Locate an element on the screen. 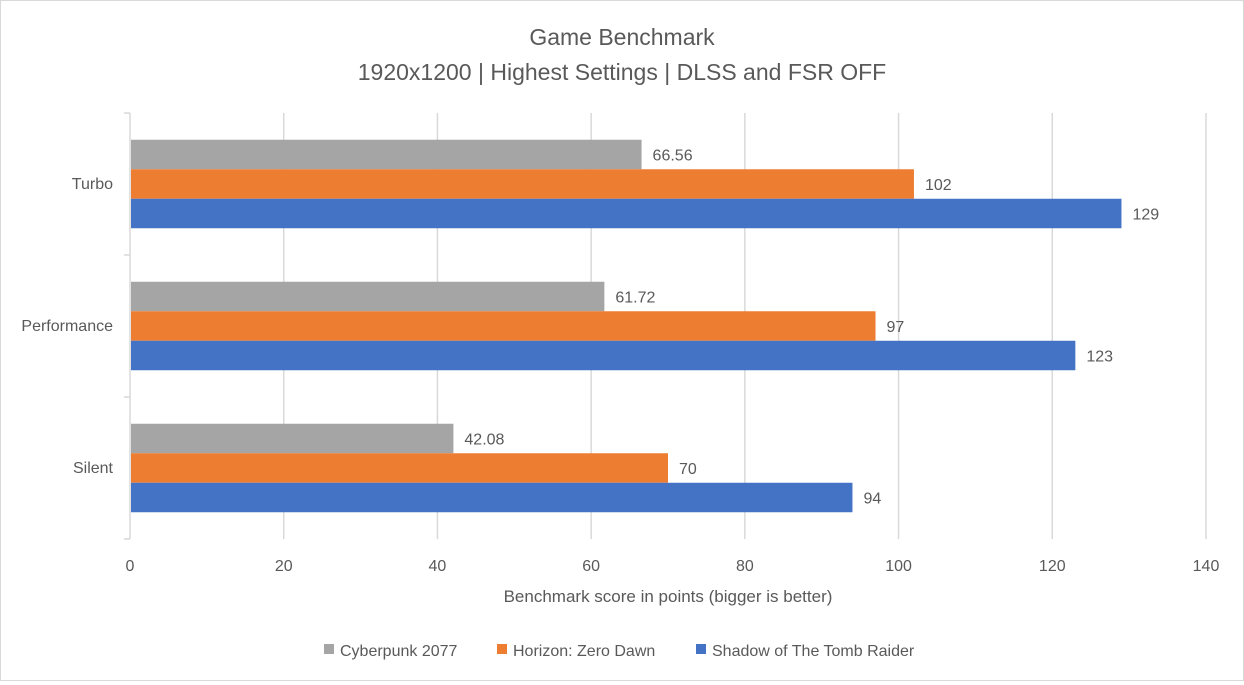 Image resolution: width=1244 pixels, height=685 pixels. legend-label: Cyberpunk 2077 is located at coordinates (399, 651).